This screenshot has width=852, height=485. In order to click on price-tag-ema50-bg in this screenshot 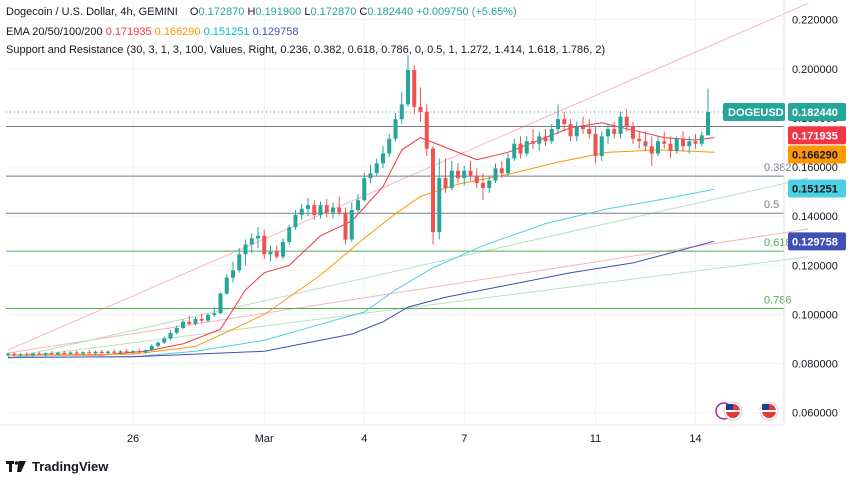, I will do `click(817, 154)`.